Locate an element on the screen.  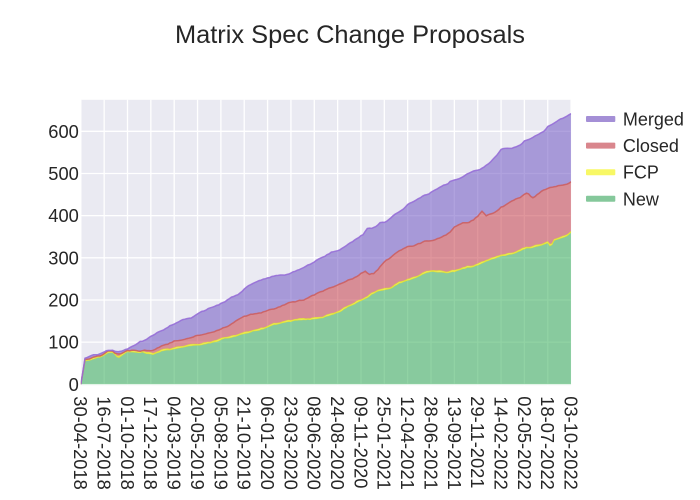
svg-text: Matrix Spec Change Proposals is located at coordinates (350, 35).